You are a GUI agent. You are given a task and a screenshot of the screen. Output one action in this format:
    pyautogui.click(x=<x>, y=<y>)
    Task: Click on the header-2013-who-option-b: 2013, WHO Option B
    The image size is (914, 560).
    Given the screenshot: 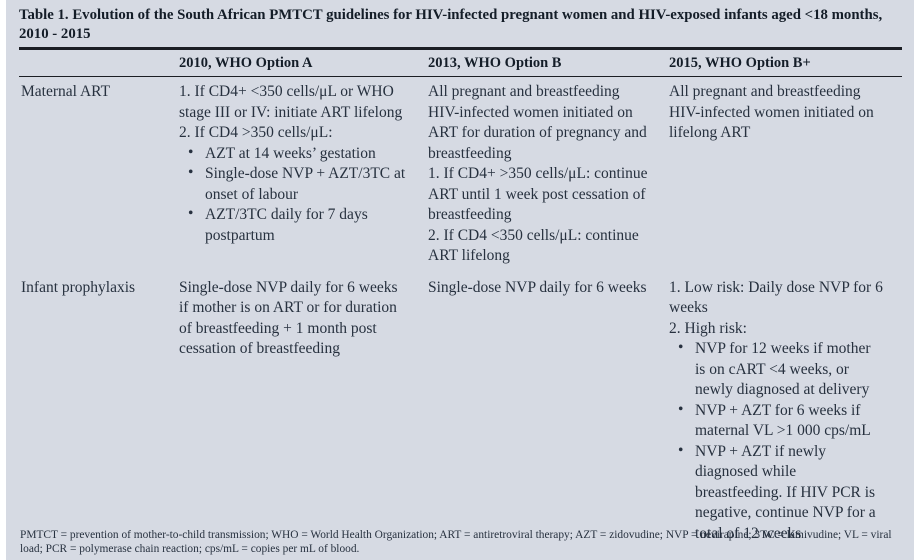 What is the action you would take?
    pyautogui.click(x=495, y=63)
    